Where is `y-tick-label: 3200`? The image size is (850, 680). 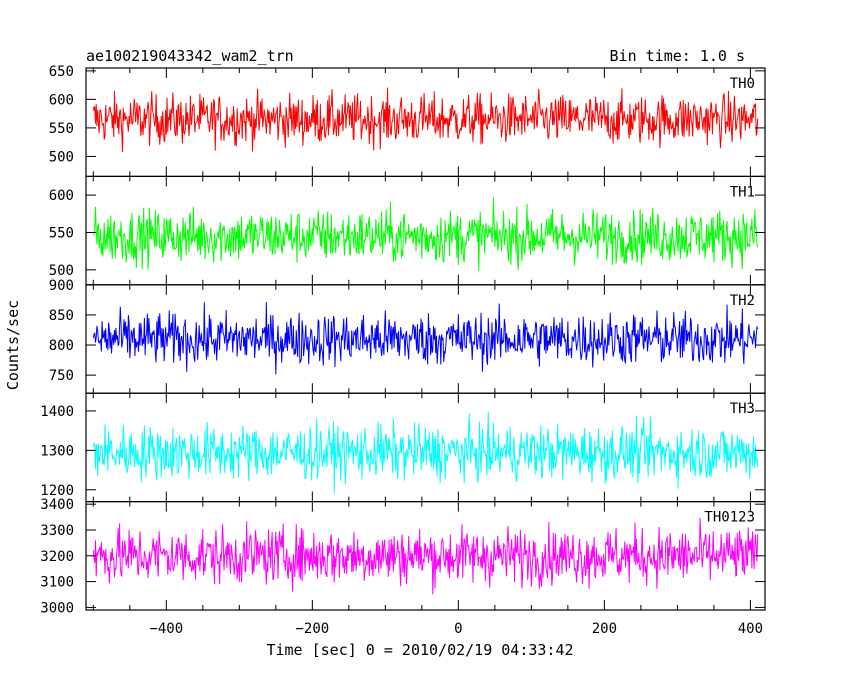 y-tick-label: 3200 is located at coordinates (57, 557).